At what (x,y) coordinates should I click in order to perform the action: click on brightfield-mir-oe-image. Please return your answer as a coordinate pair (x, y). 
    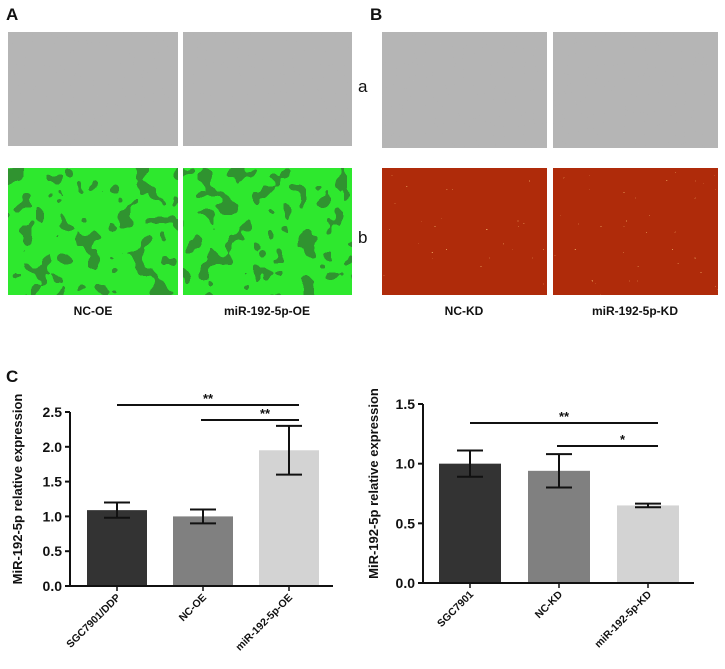
    Looking at the image, I should click on (267, 89).